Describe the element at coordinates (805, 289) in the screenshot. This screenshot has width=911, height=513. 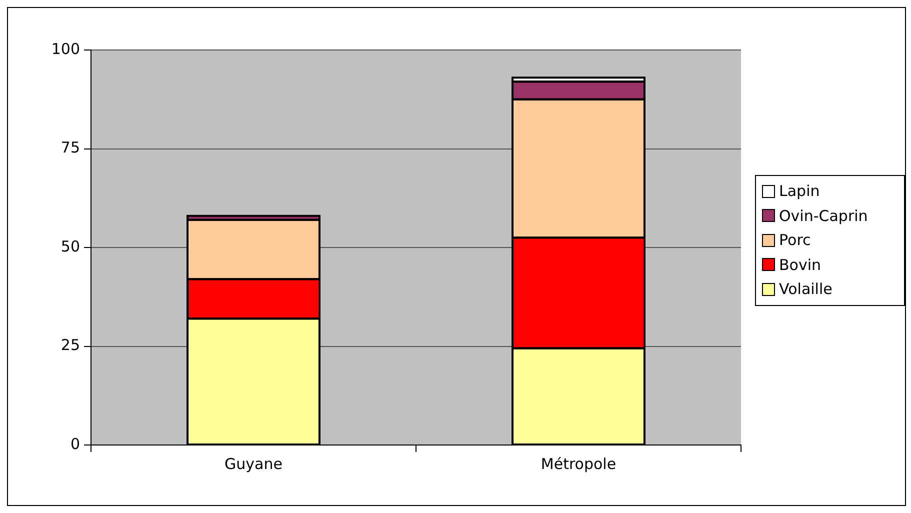
I see `legend-label: Volaille` at that location.